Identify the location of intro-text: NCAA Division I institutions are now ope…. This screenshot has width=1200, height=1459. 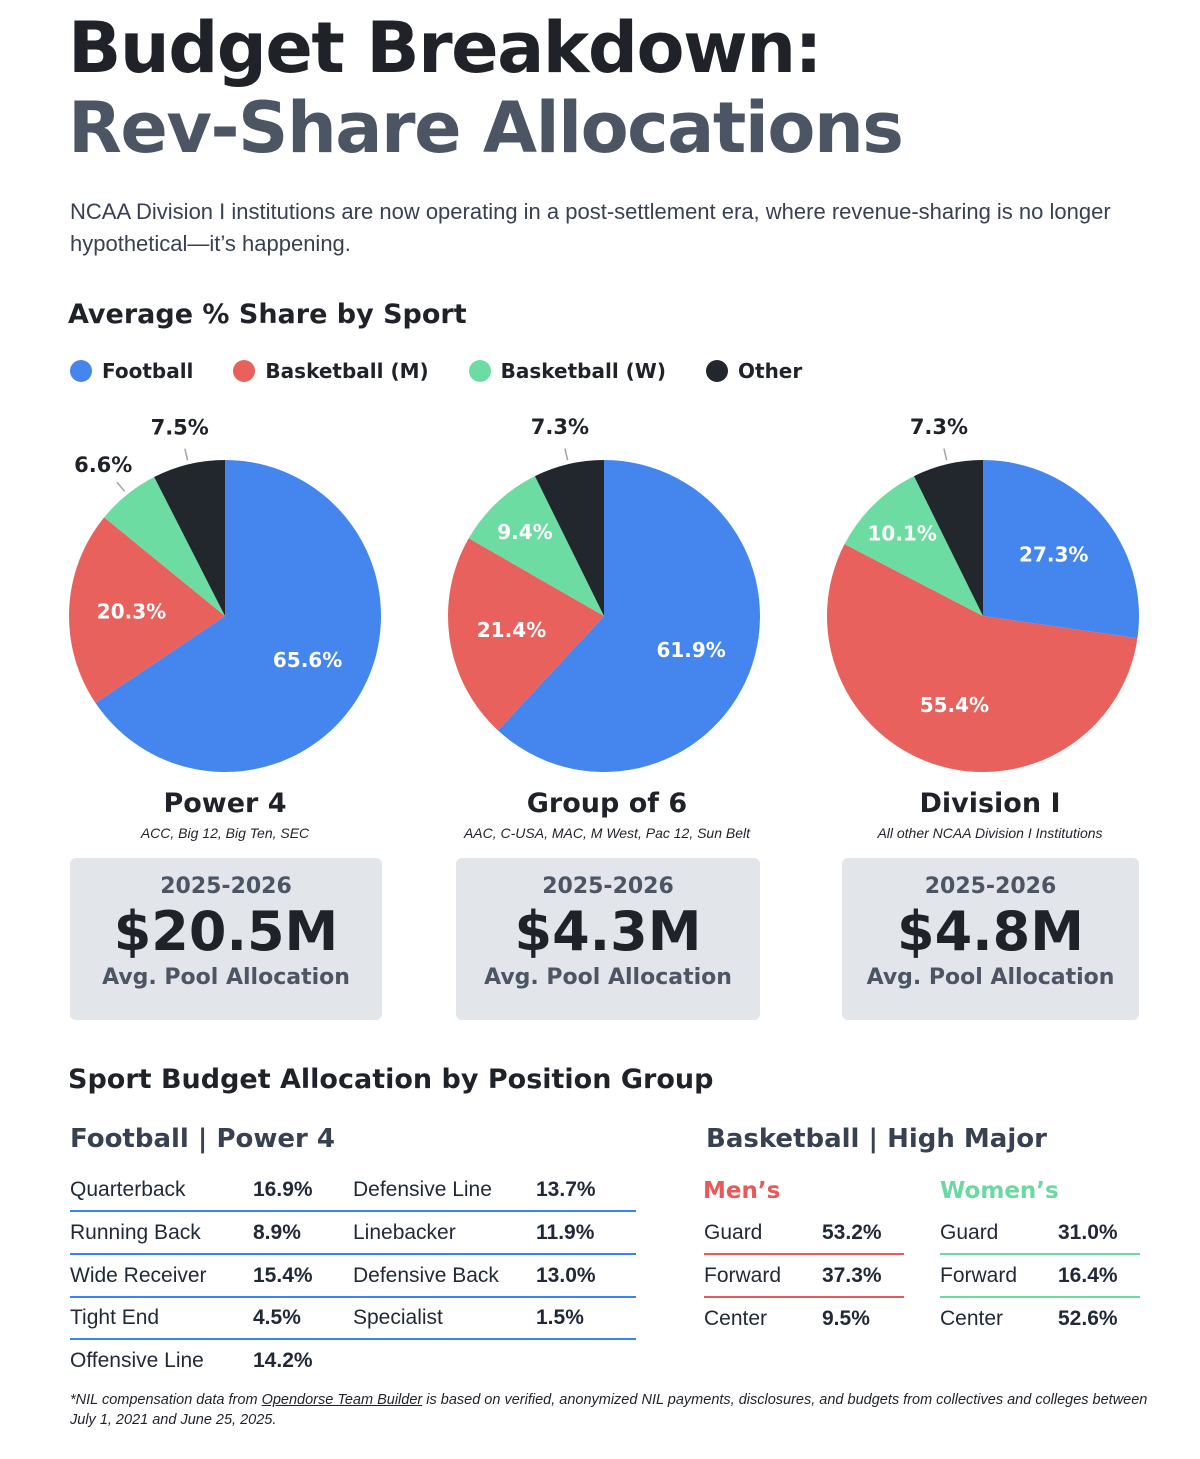
(590, 227).